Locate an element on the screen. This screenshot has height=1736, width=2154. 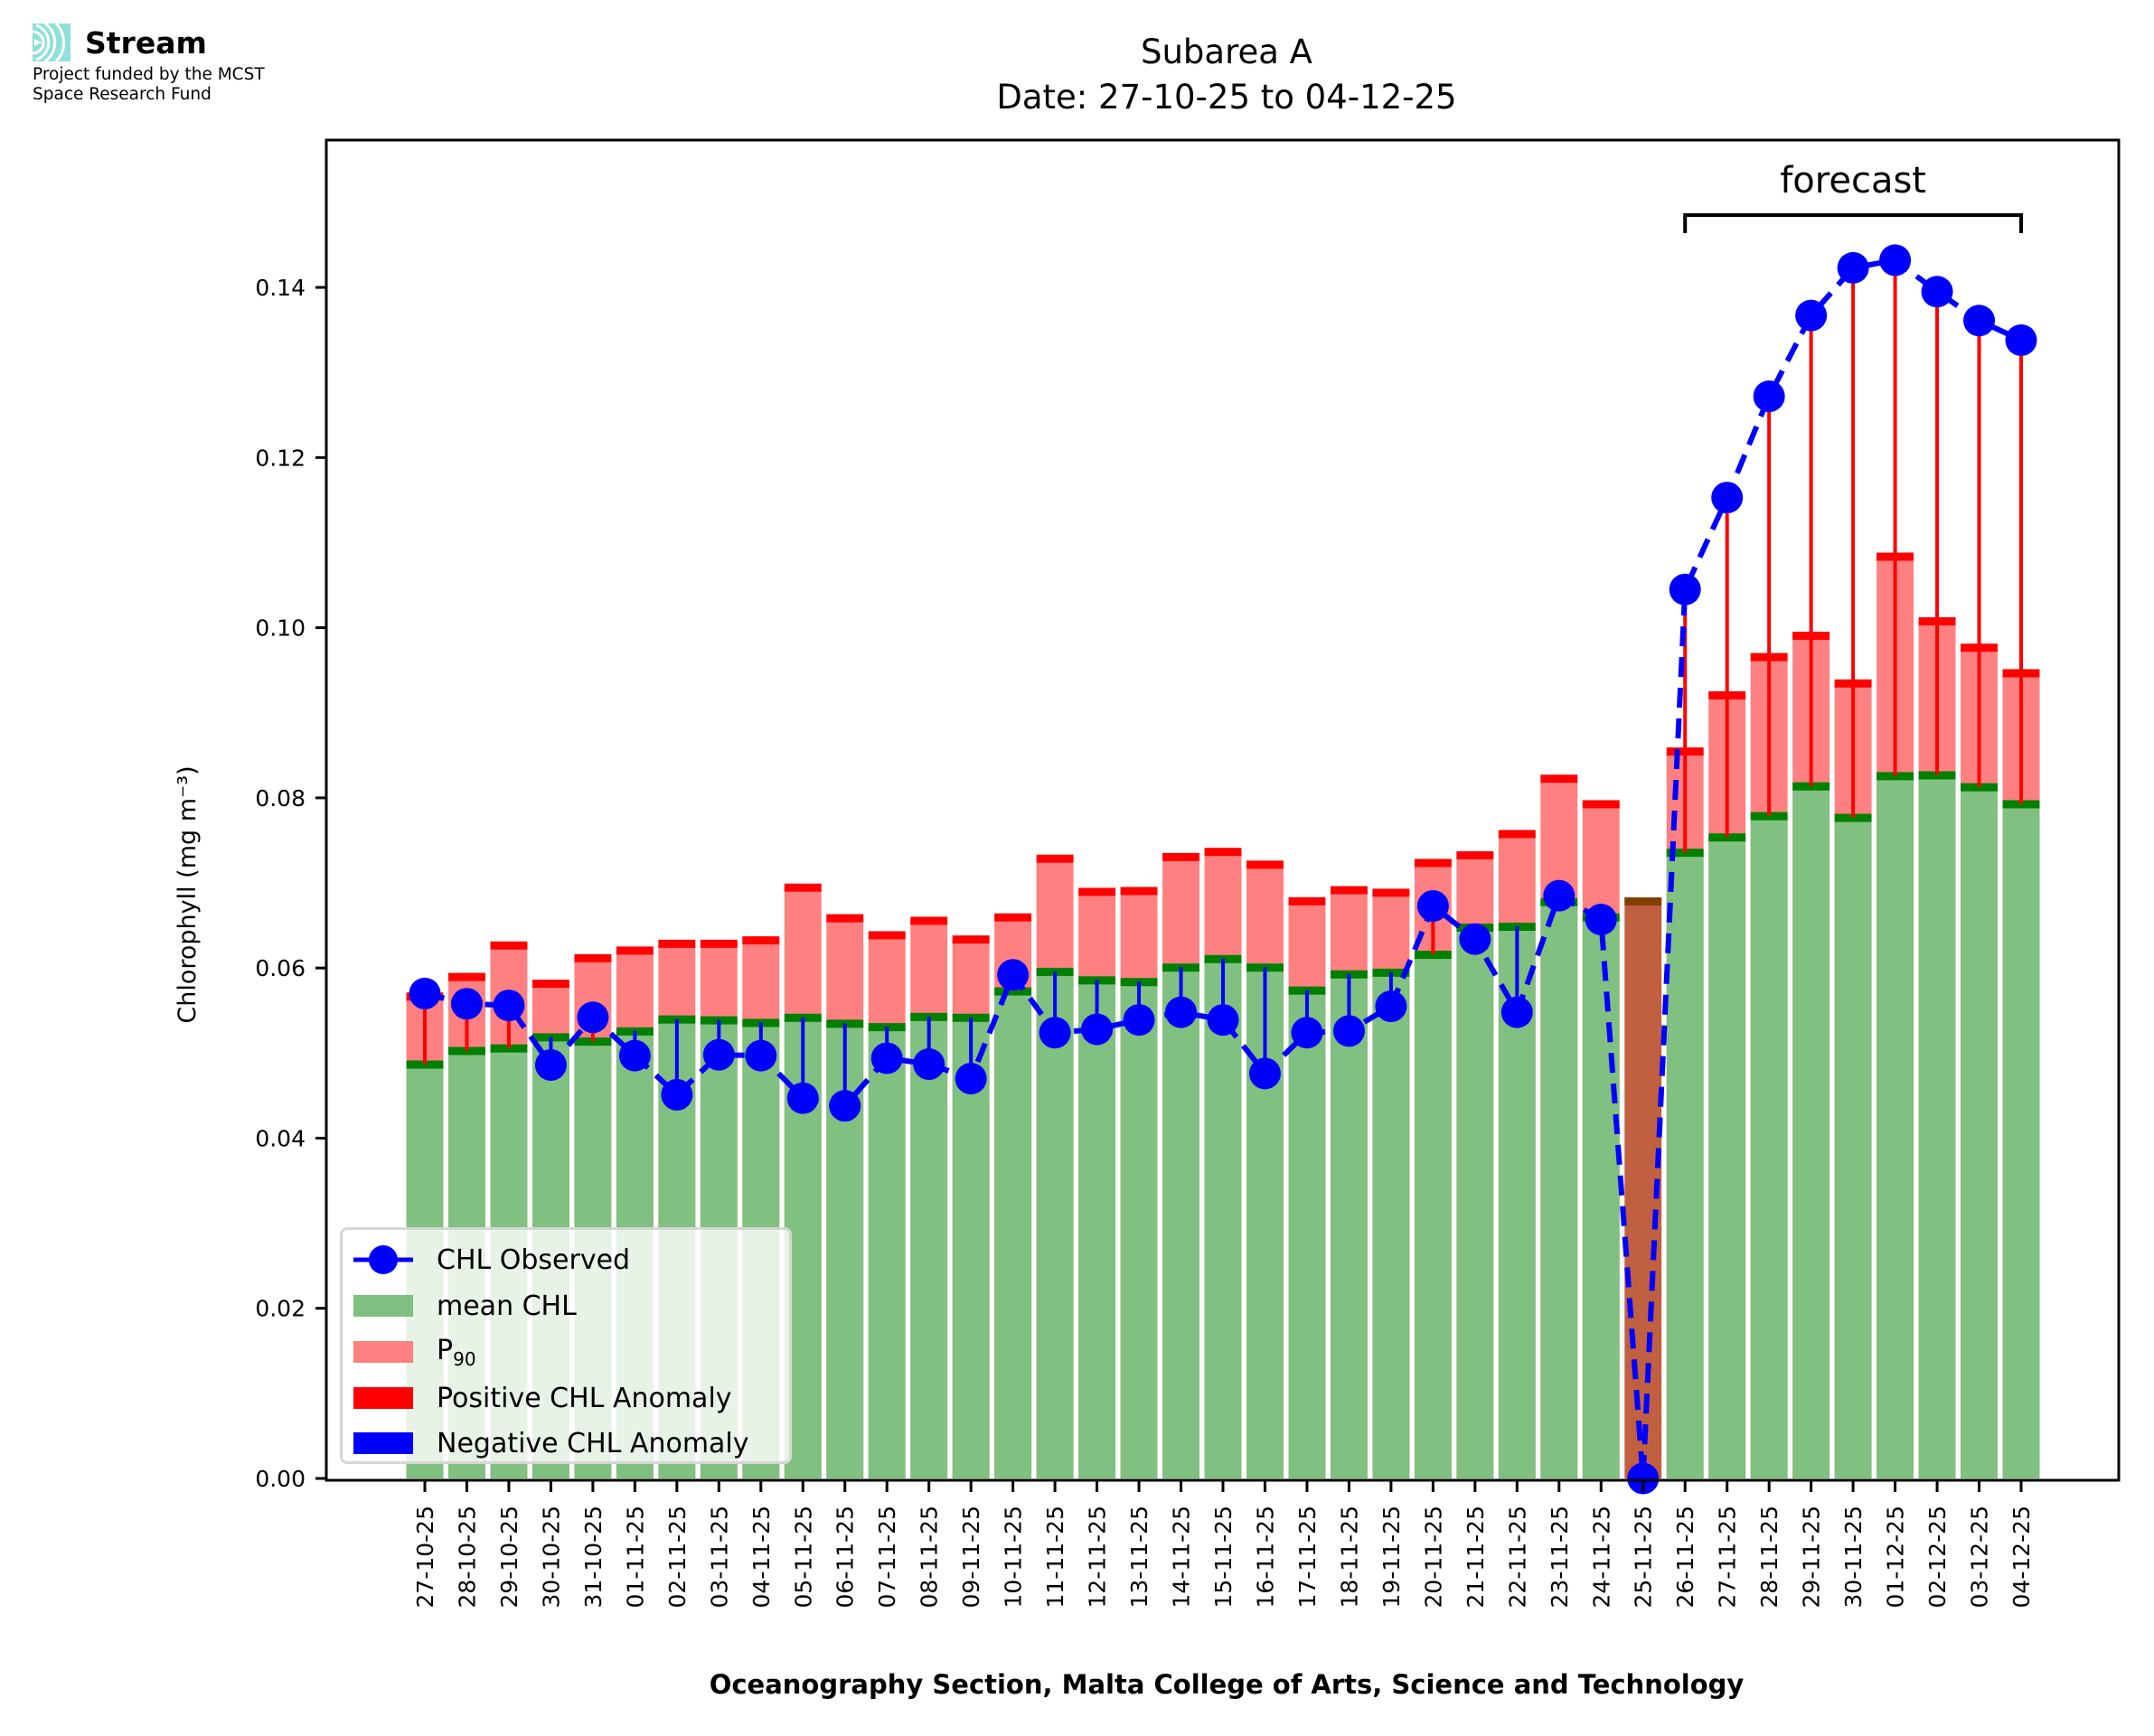
x-tick-label: 22-11-25 is located at coordinates (1517, 1557).